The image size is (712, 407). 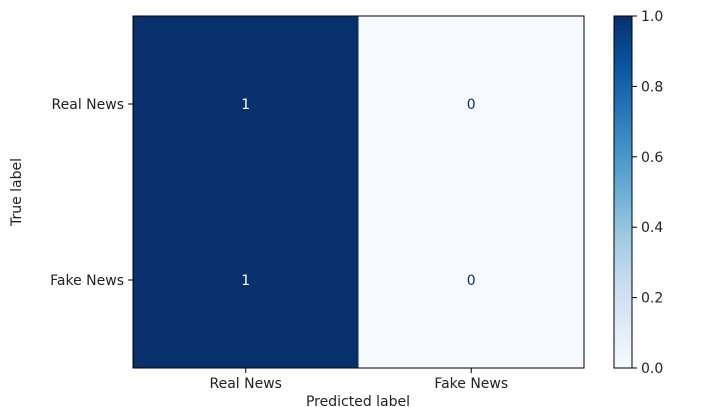 What do you see at coordinates (652, 17) in the screenshot?
I see `colorbar-tick-label: 1.0` at bounding box center [652, 17].